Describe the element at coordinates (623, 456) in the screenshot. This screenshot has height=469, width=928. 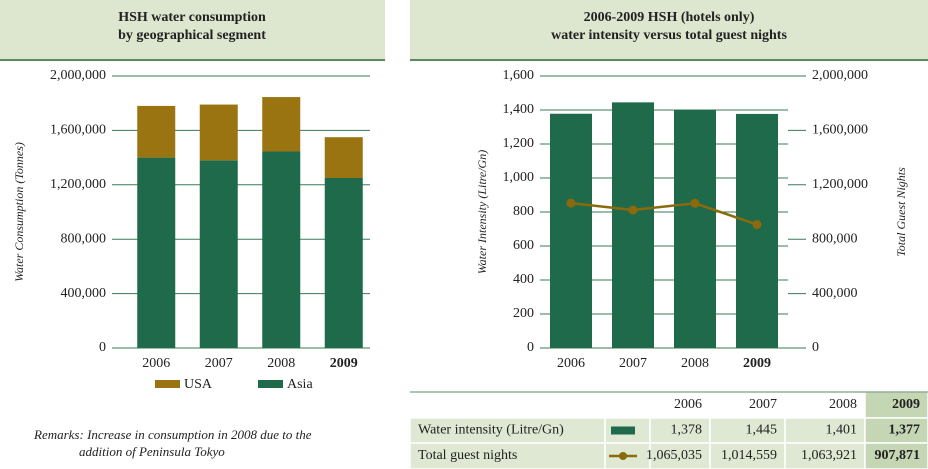
I see `table-swatch-marker` at that location.